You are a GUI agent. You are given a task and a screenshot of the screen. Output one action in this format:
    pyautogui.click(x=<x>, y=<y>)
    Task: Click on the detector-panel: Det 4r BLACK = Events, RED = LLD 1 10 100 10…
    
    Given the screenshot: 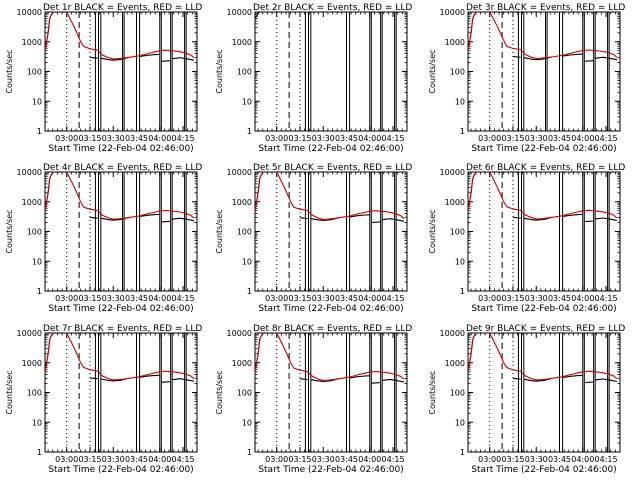 What is the action you would take?
    pyautogui.click(x=103, y=238)
    